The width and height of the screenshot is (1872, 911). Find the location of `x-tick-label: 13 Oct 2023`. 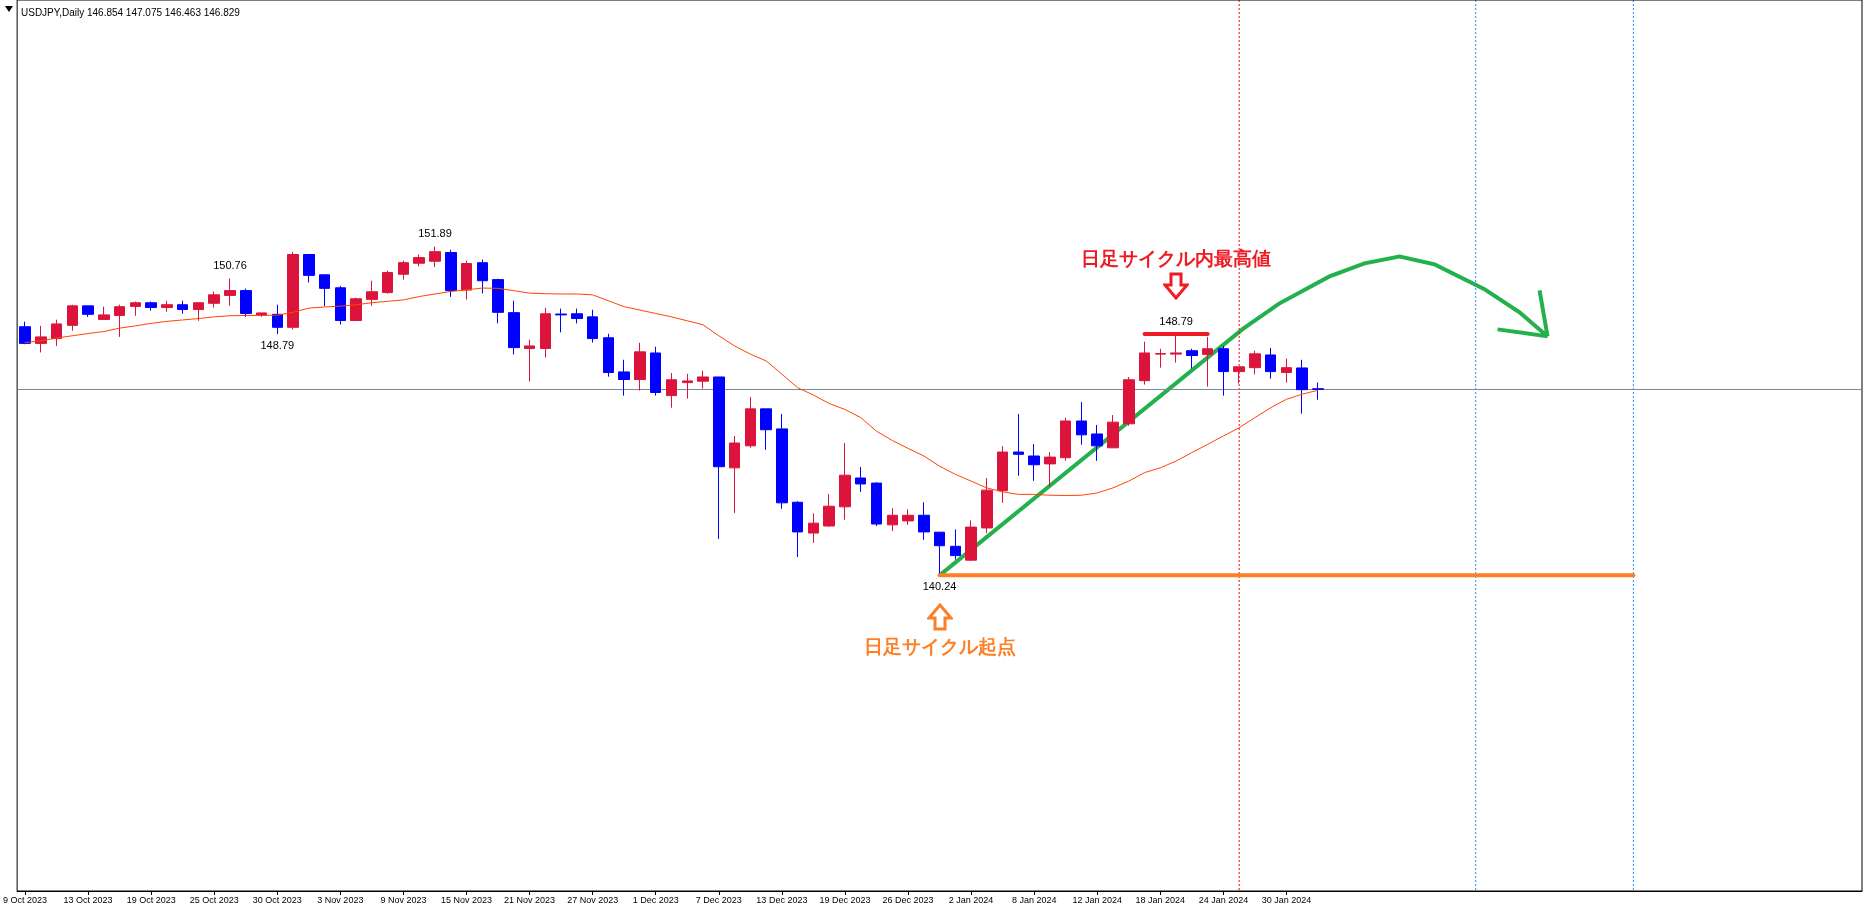

x-tick-label: 13 Oct 2023 is located at coordinates (88, 899).